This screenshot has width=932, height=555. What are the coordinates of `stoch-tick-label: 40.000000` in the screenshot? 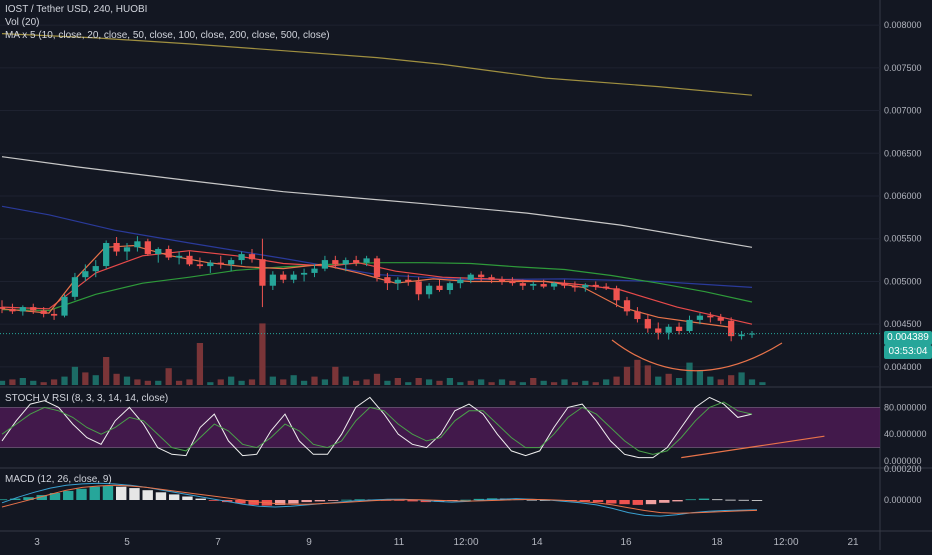 It's located at (905, 434).